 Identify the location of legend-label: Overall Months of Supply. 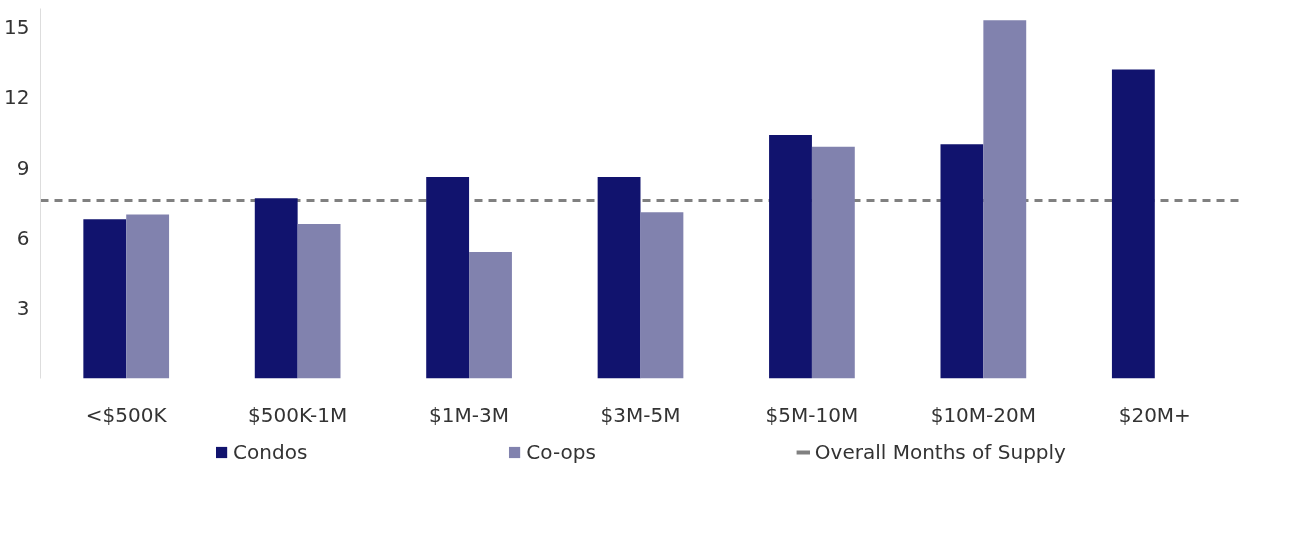
(940, 451).